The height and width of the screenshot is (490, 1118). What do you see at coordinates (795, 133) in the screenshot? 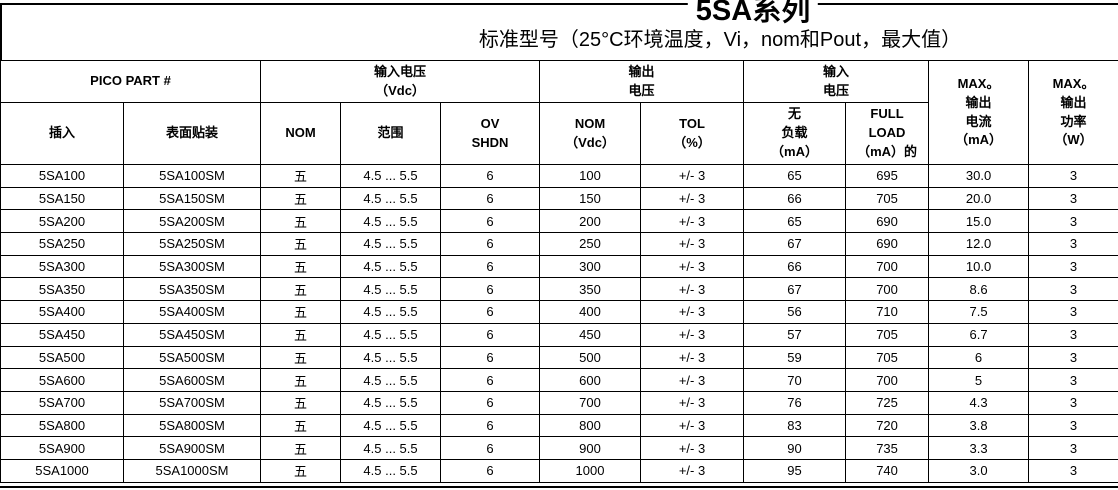
I see `col-header-no-load: 无 负载 （mA）` at bounding box center [795, 133].